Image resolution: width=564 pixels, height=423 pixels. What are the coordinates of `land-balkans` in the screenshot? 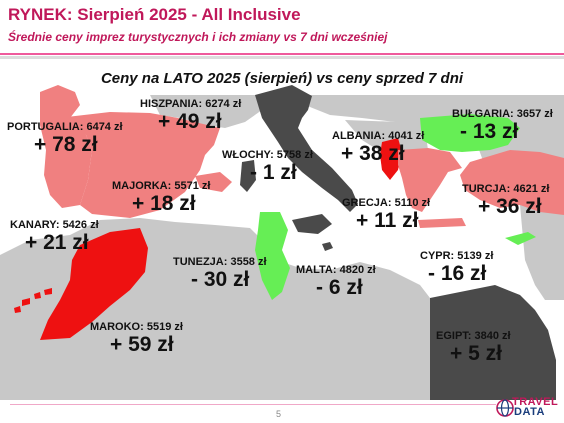 It's located at (386, 139).